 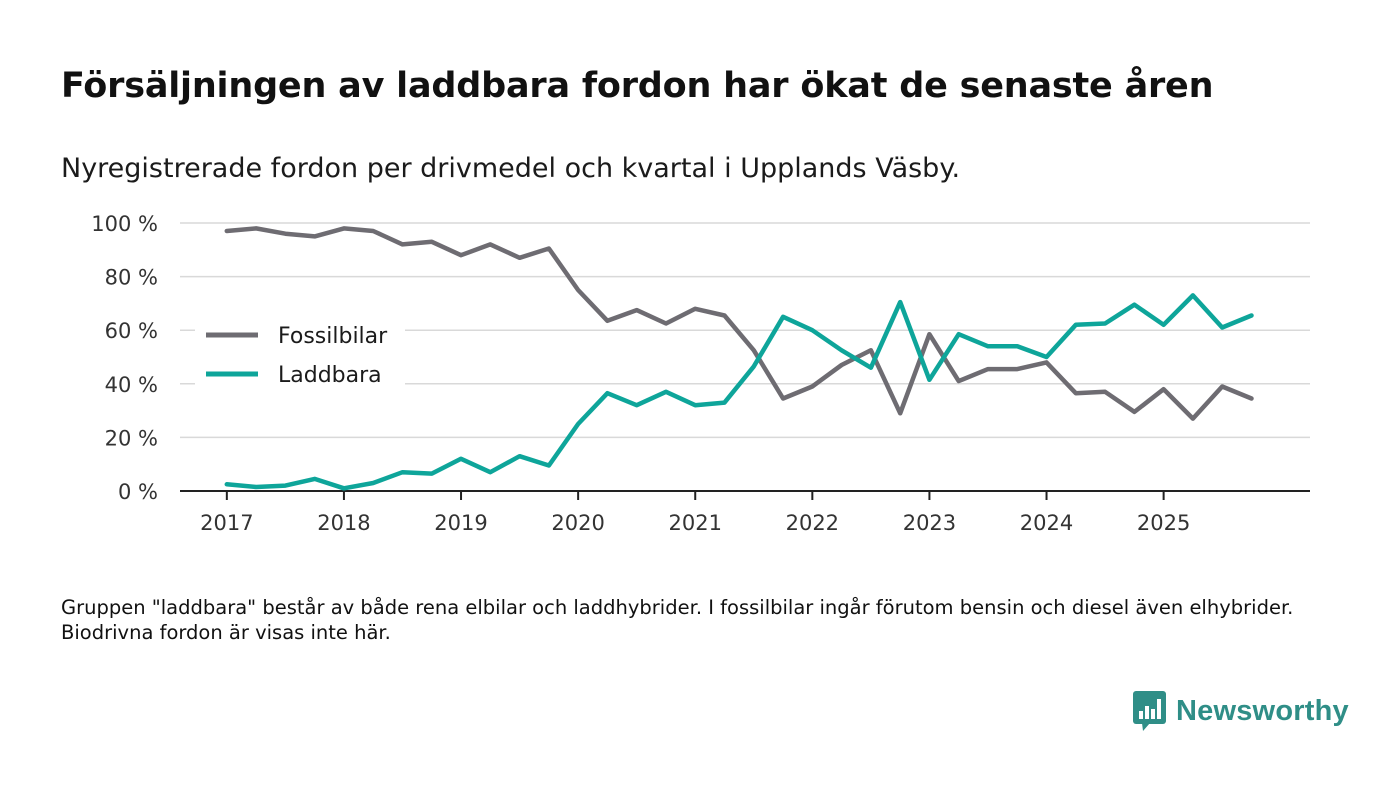 What do you see at coordinates (812, 523) in the screenshot?
I see `x-tick-label: 2022` at bounding box center [812, 523].